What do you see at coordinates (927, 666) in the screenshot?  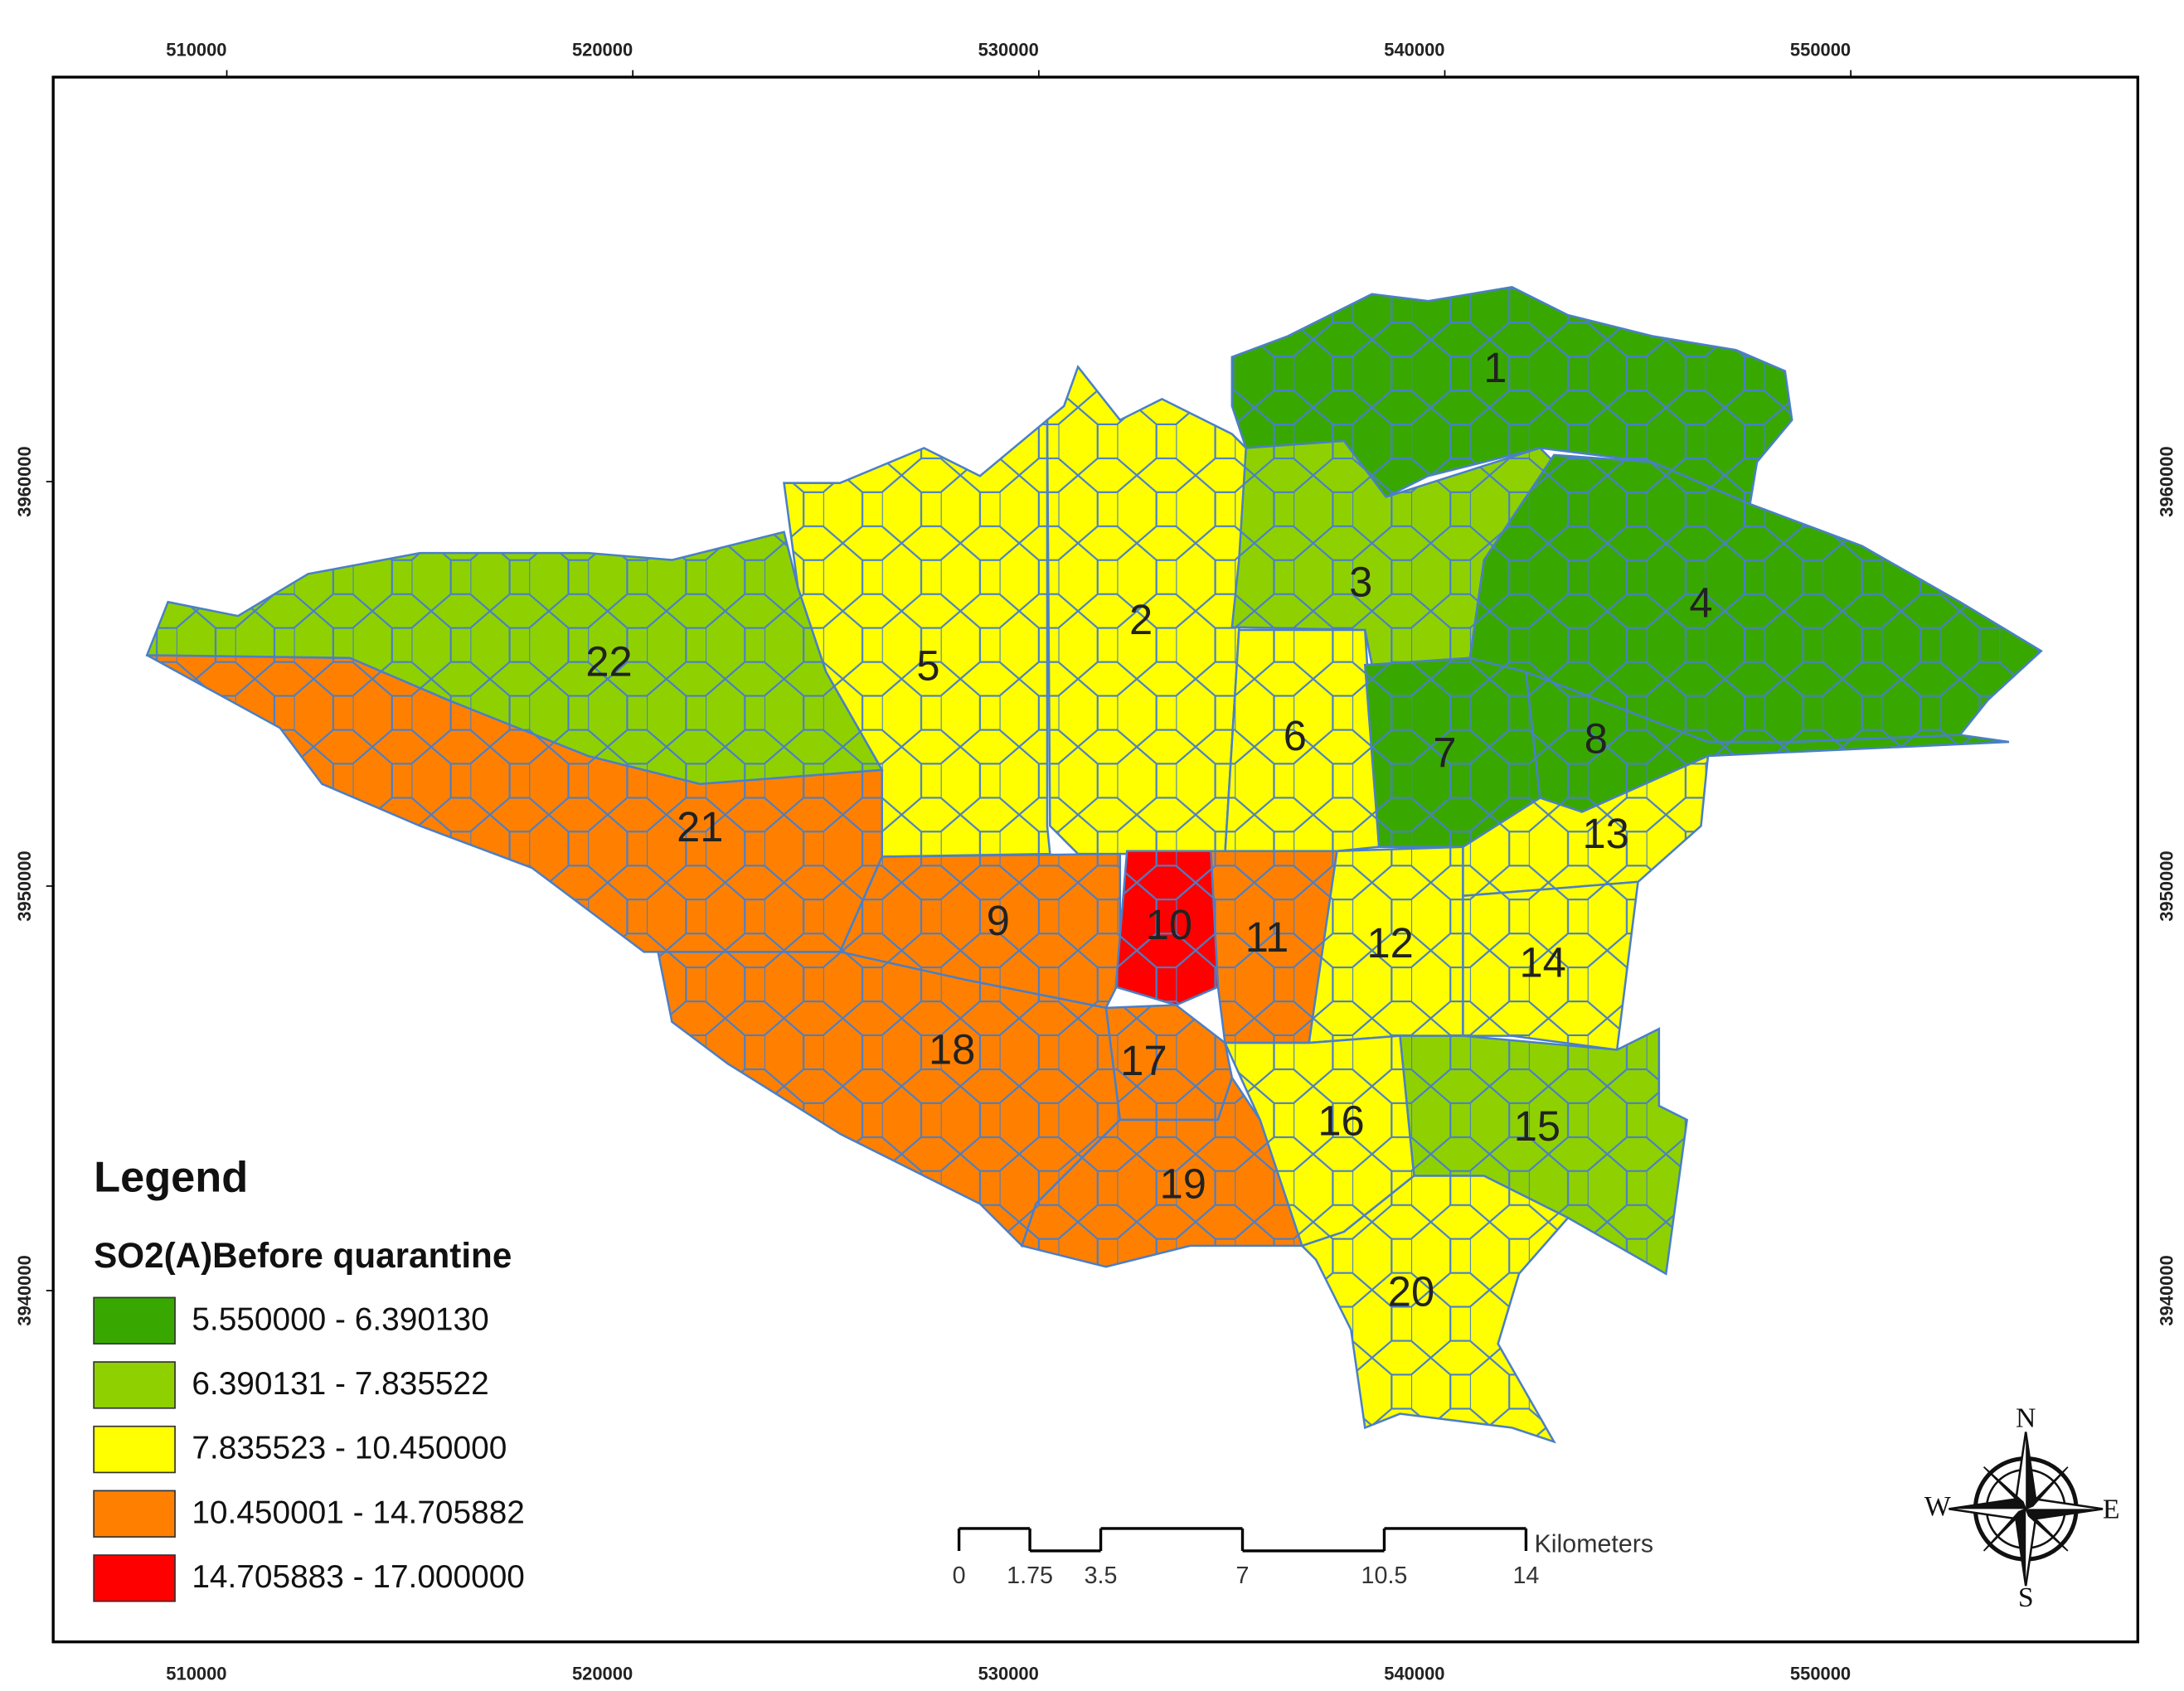 I see `district-label: 5` at bounding box center [927, 666].